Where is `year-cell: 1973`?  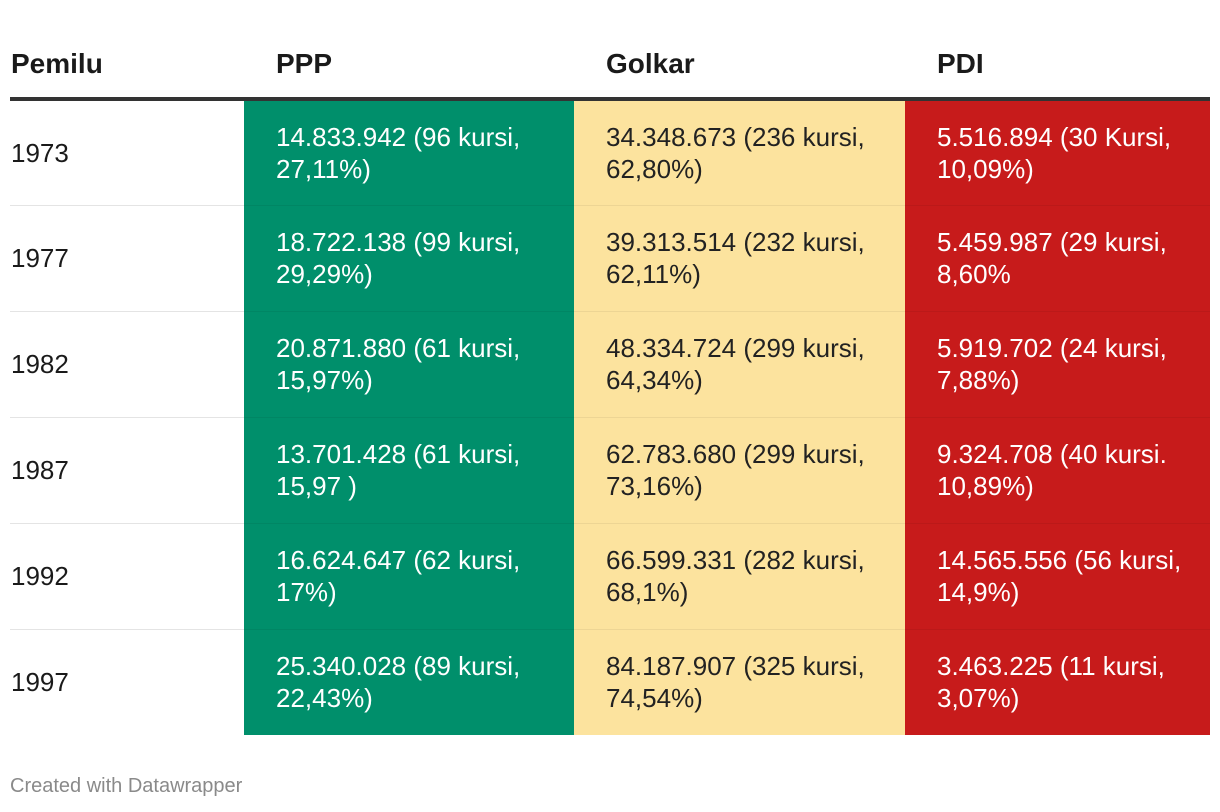
year-cell: 1973 is located at coordinates (127, 152).